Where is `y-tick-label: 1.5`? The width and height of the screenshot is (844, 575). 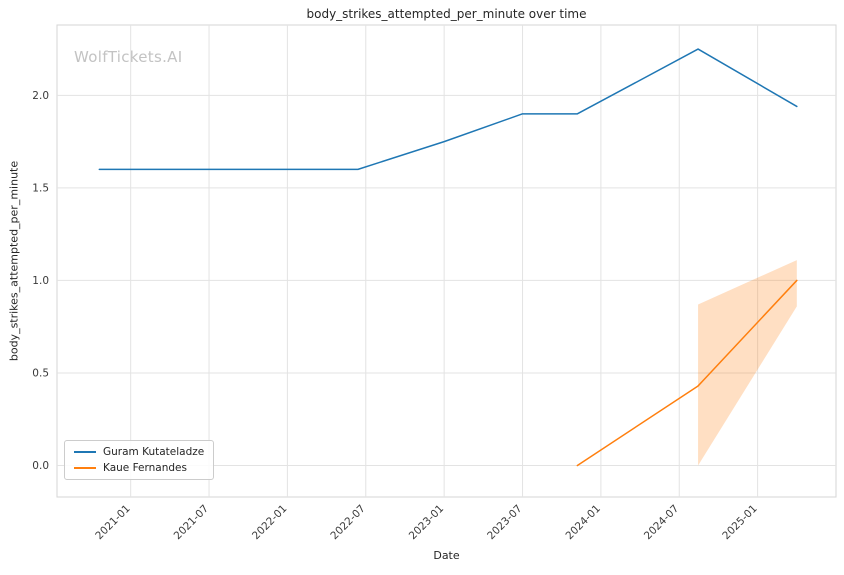 y-tick-label: 1.5 is located at coordinates (40, 188).